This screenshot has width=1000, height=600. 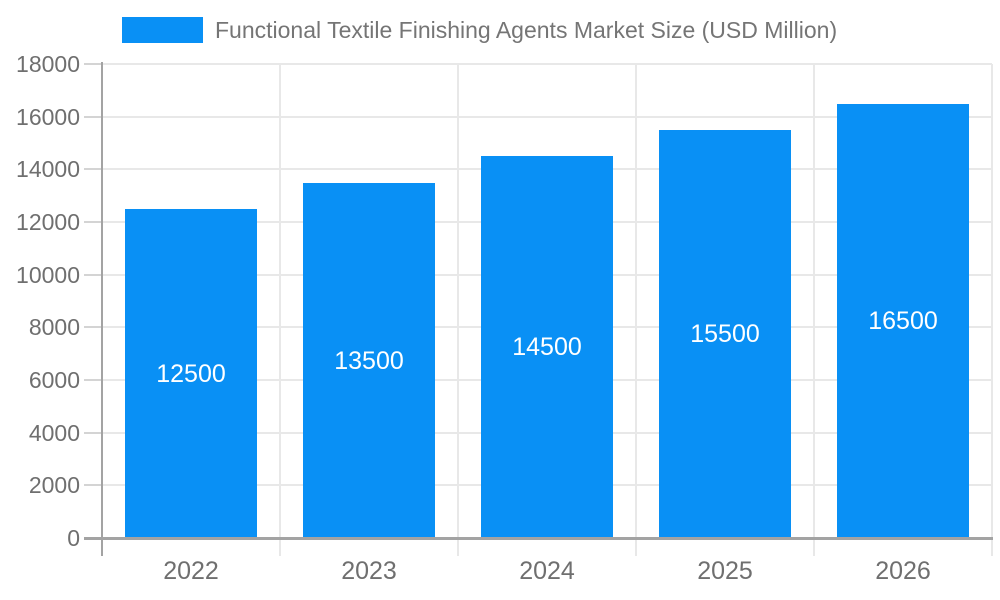 I want to click on y-axis-label: 6000, so click(x=54, y=380).